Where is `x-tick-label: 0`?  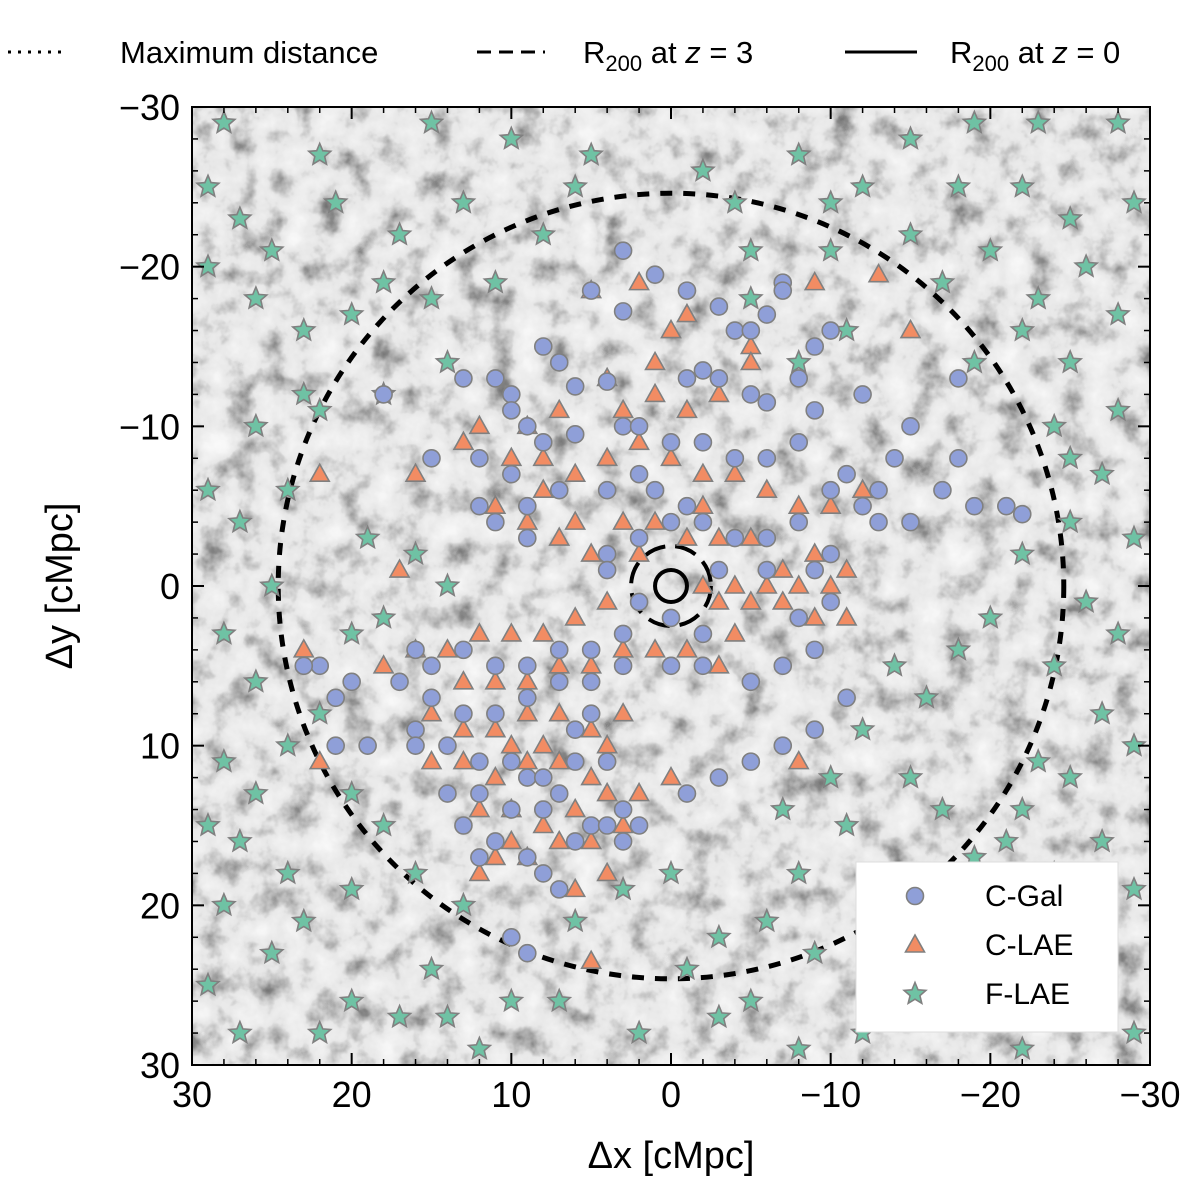
x-tick-label: 0 is located at coordinates (671, 1094).